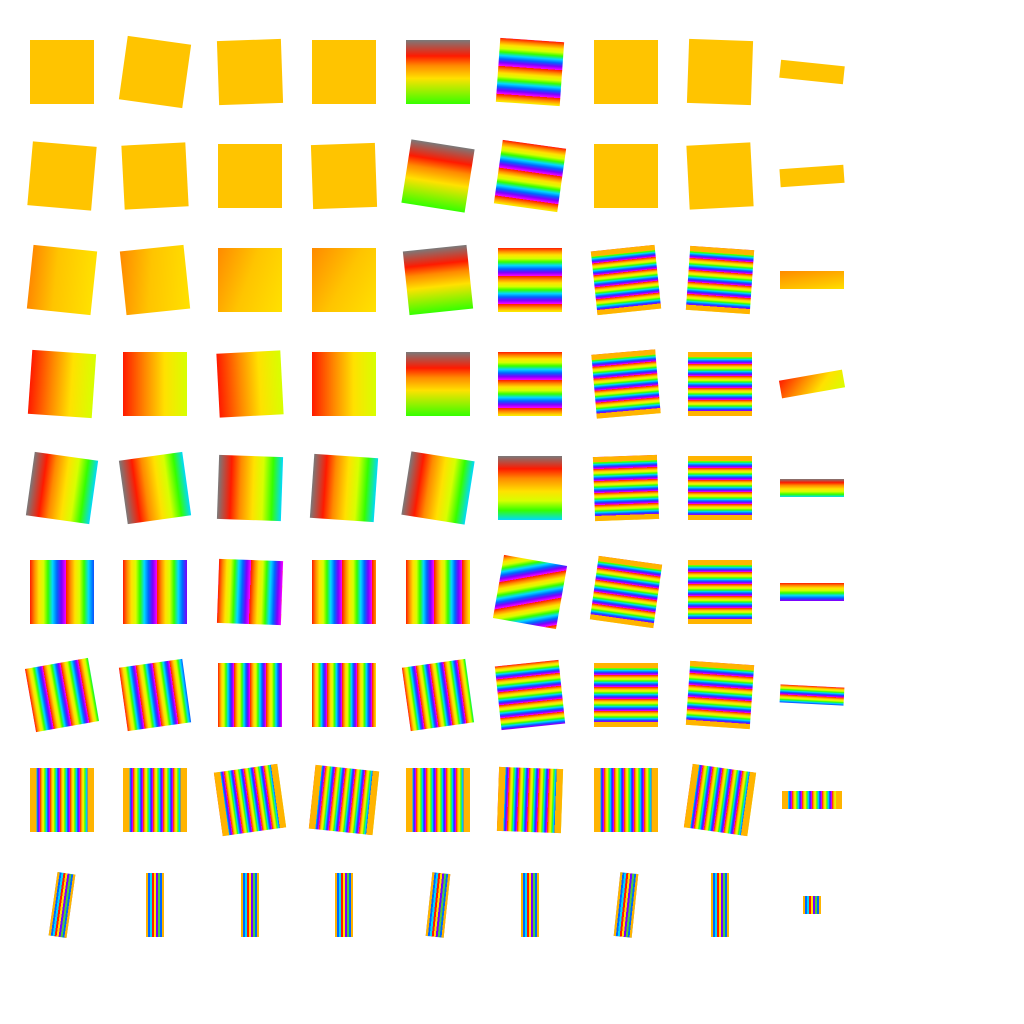 The height and width of the screenshot is (1024, 1024). What do you see at coordinates (530, 592) in the screenshot?
I see `texture-tile-r6-c6` at bounding box center [530, 592].